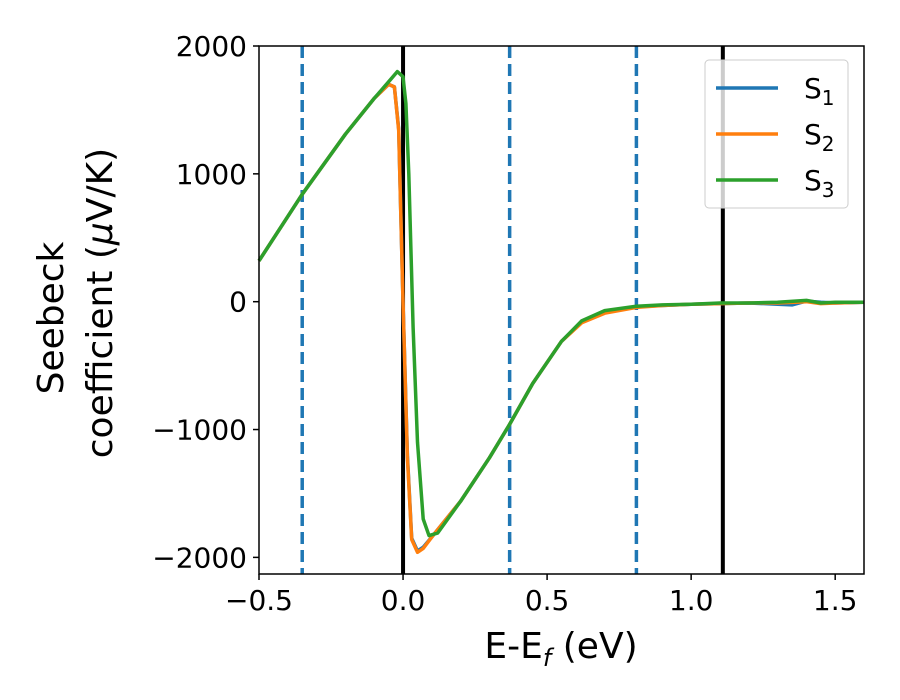  Describe the element at coordinates (211, 46) in the screenshot. I see `y-tick-label: 2000` at that location.